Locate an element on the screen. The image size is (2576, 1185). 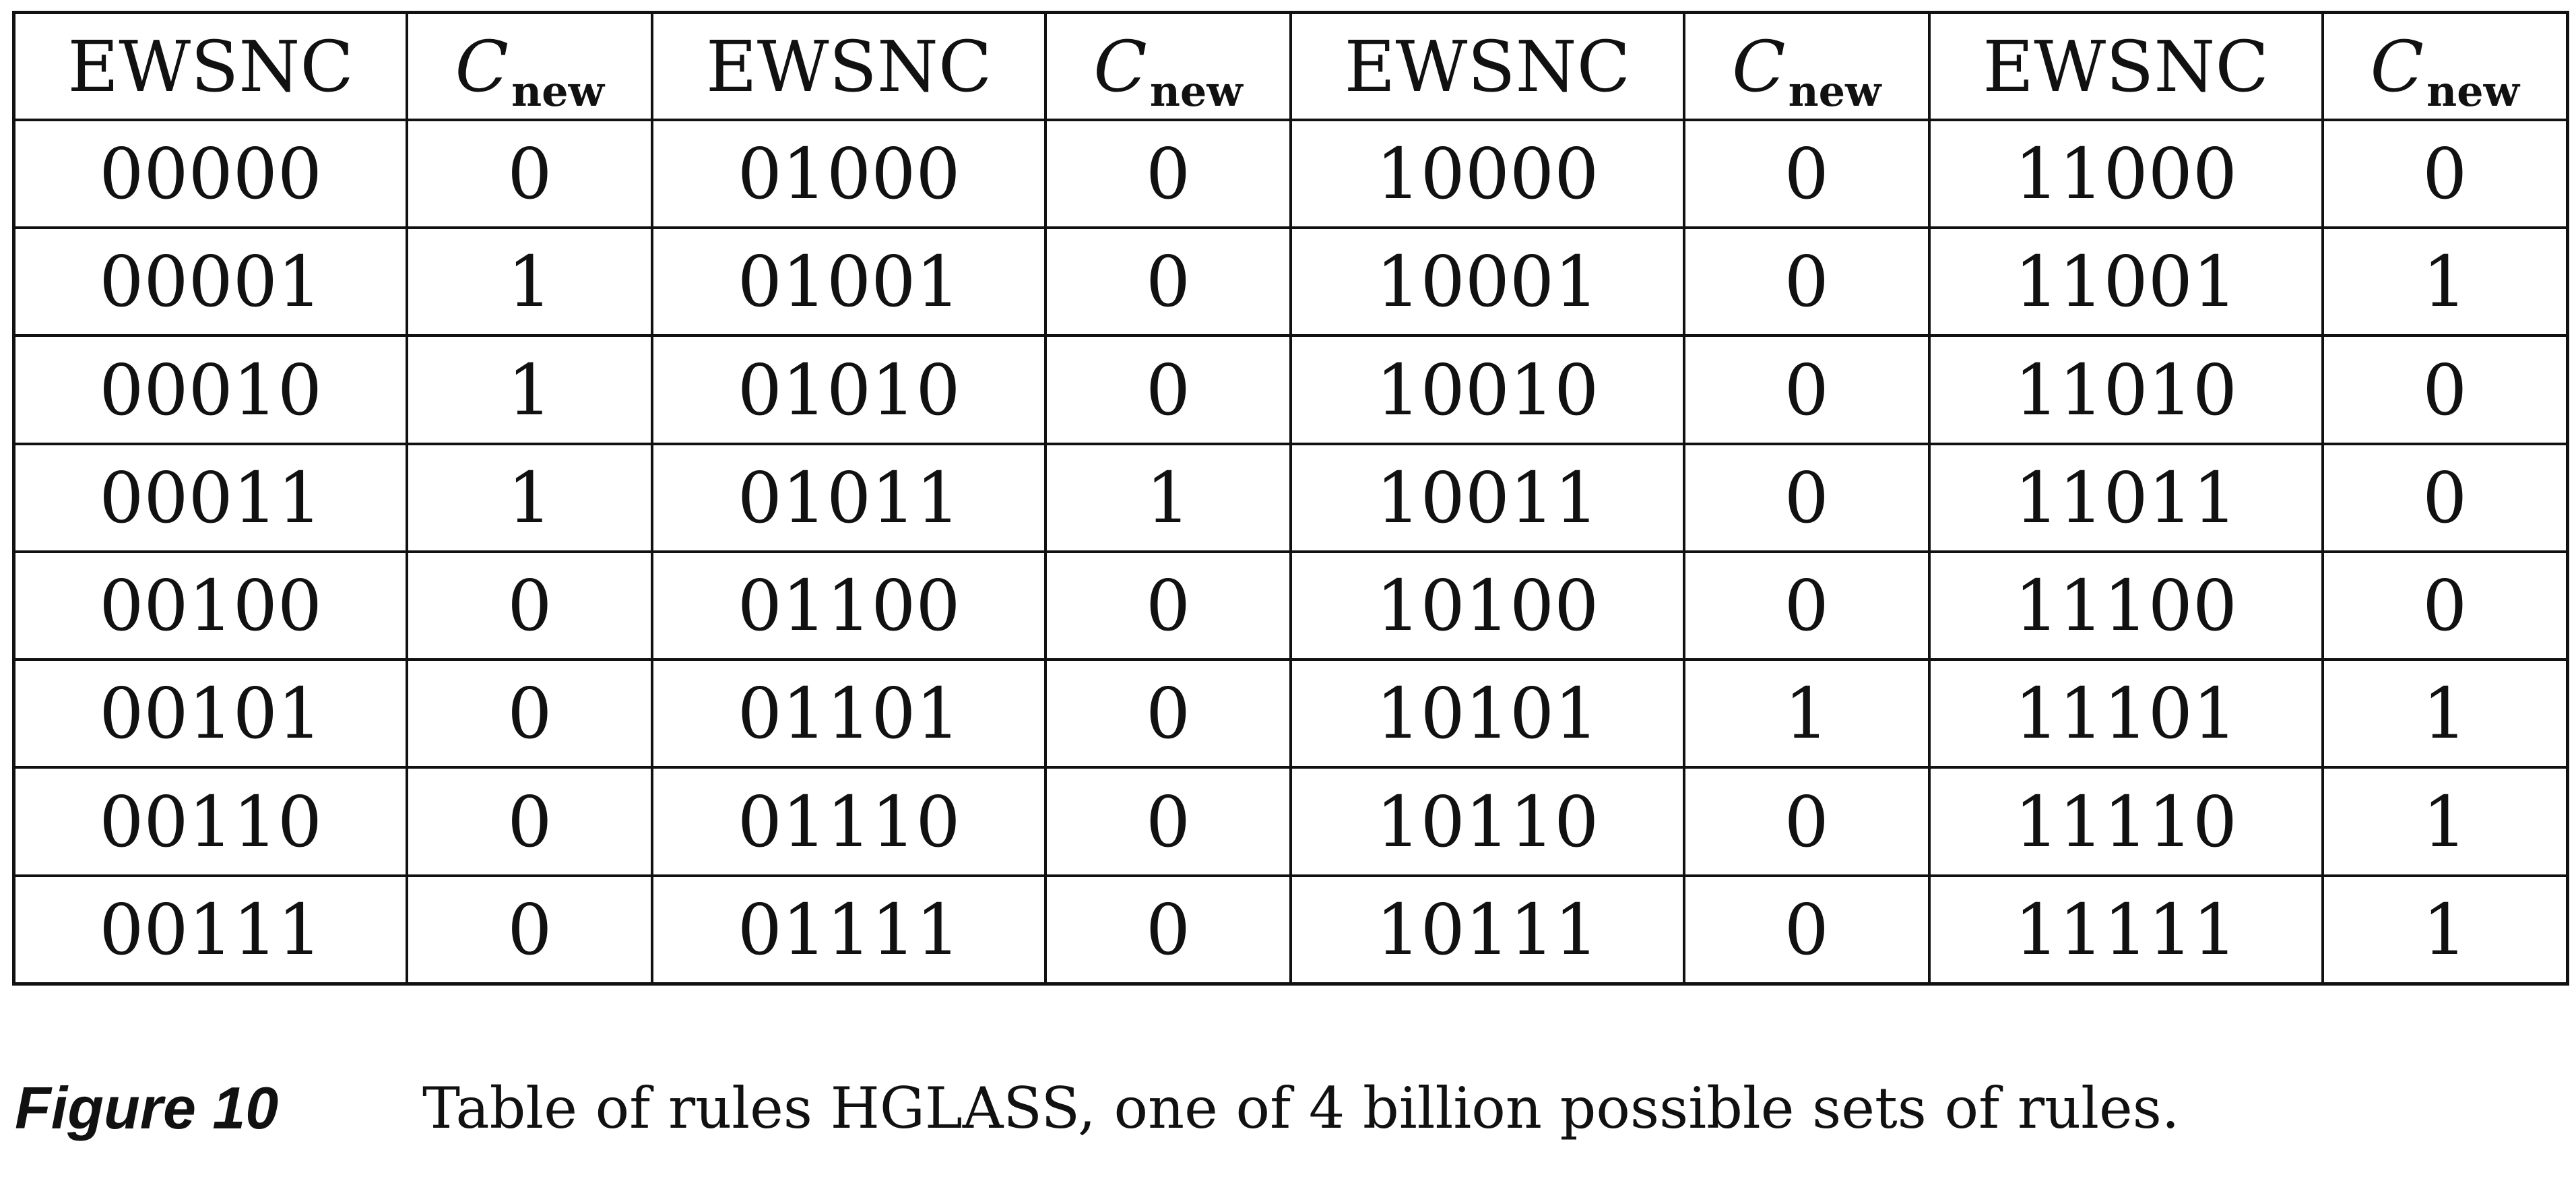
rule-code-cell: 01111 is located at coordinates (849, 930).